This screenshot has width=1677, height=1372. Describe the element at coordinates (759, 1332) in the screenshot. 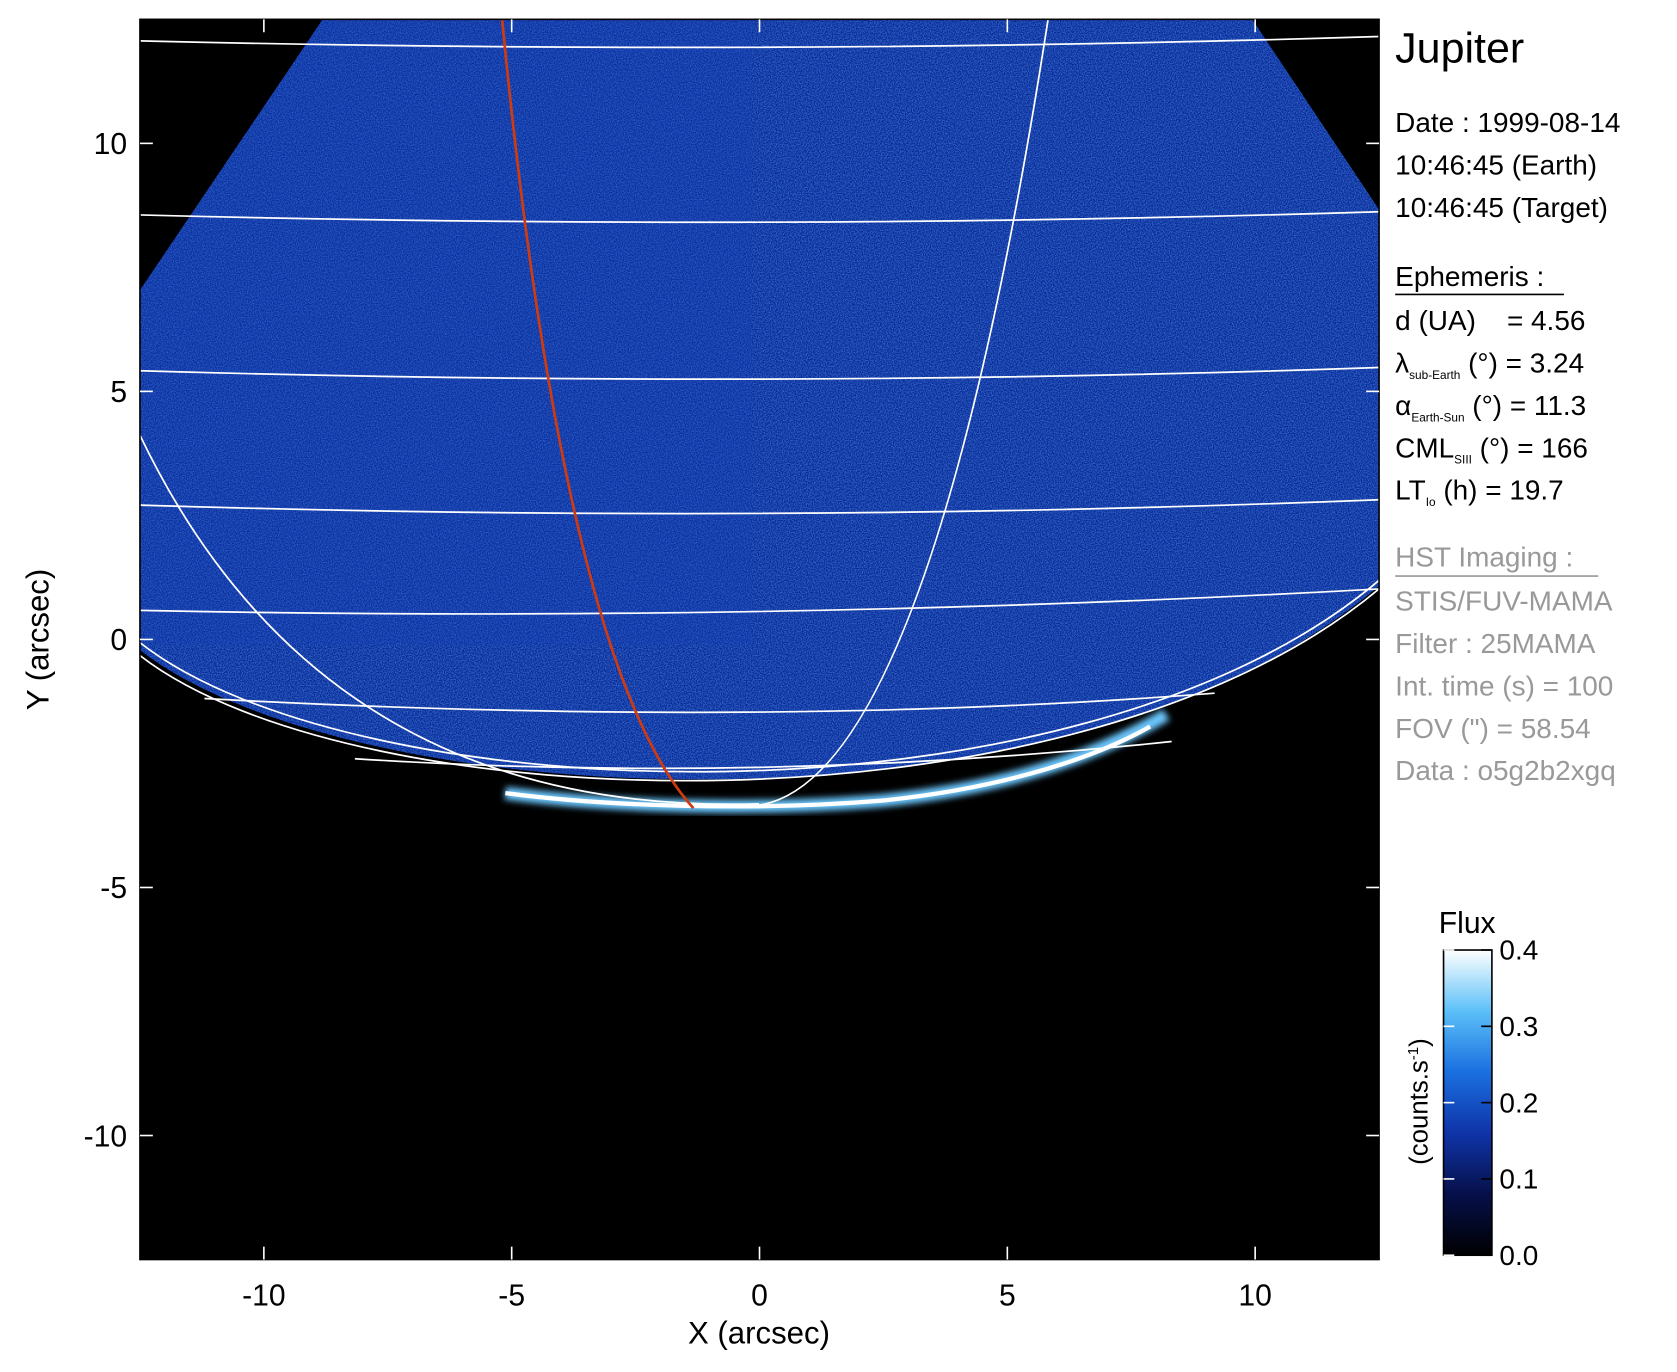

I see `x-axis-label: X (arcsec)` at that location.